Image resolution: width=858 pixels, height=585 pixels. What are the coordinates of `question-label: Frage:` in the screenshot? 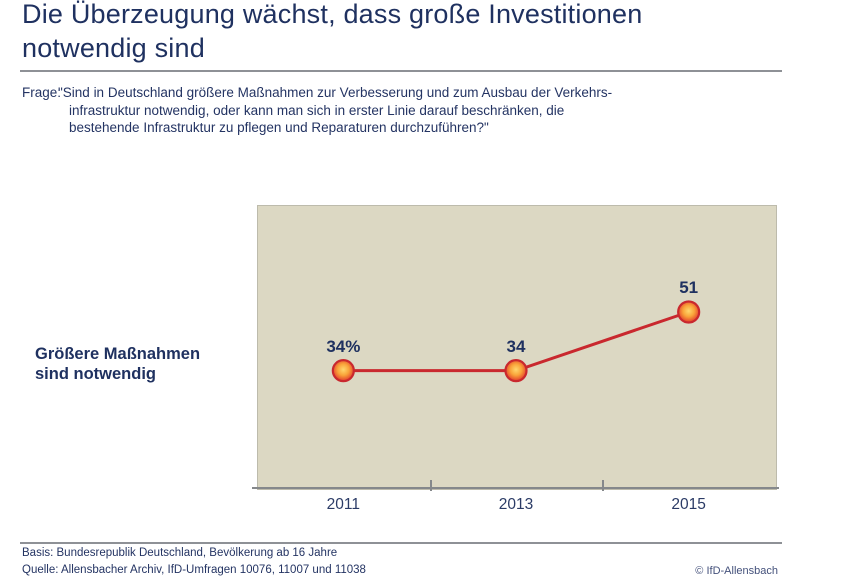 It's located at (42, 92).